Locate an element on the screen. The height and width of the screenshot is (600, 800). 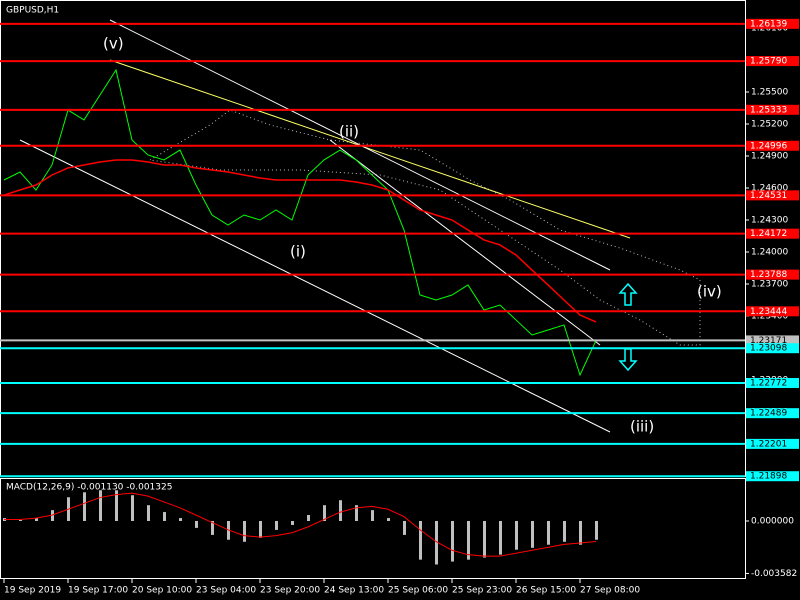
signal-line is located at coordinates (300, 524).